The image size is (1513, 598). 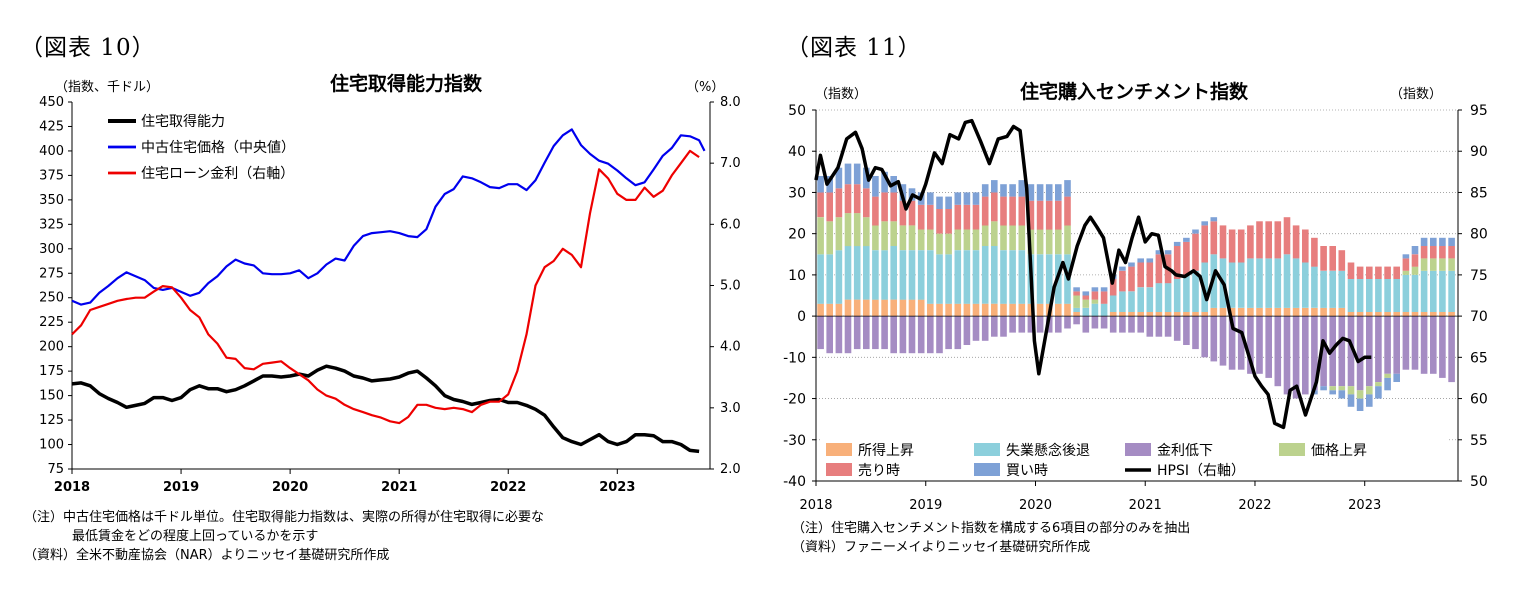 What do you see at coordinates (797, 235) in the screenshot?
I see `chart2-left-tick-label: 20` at bounding box center [797, 235].